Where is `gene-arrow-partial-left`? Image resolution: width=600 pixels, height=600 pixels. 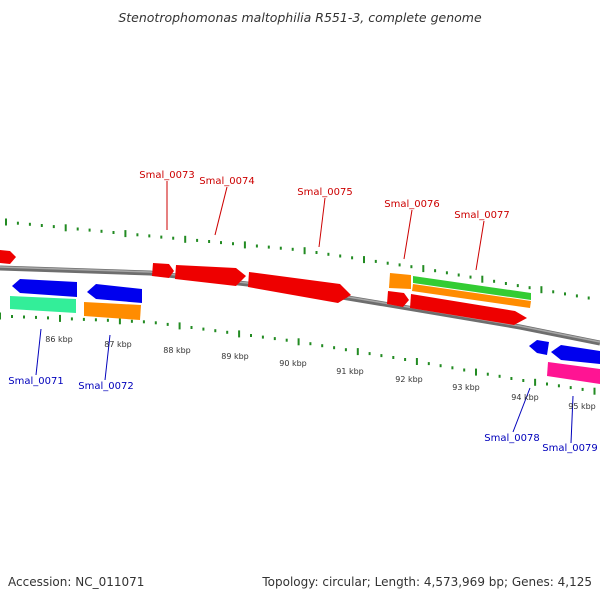 gene-arrow-partial-left is located at coordinates (8, 257).